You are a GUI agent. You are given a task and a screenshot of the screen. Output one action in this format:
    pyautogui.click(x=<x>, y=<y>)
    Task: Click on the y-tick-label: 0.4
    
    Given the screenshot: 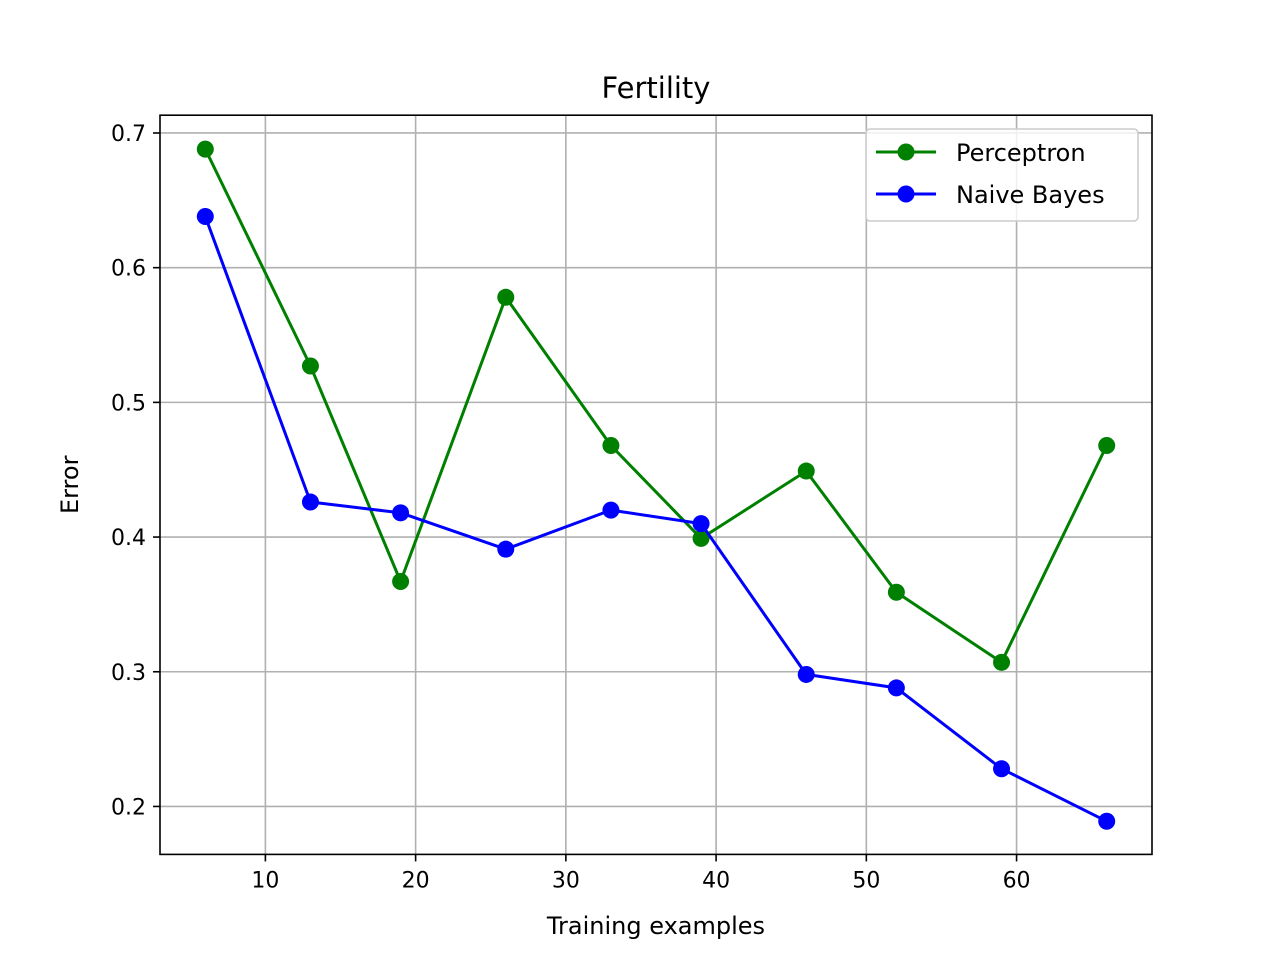 What is the action you would take?
    pyautogui.click(x=128, y=538)
    